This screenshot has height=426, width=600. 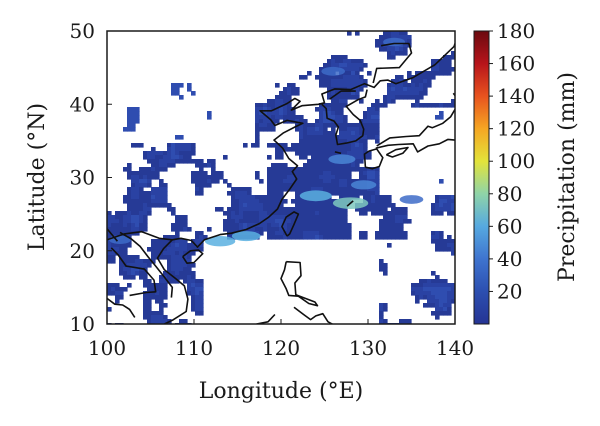 I want to click on x-axis: 100 110 120 130 140, so click(x=281, y=339).